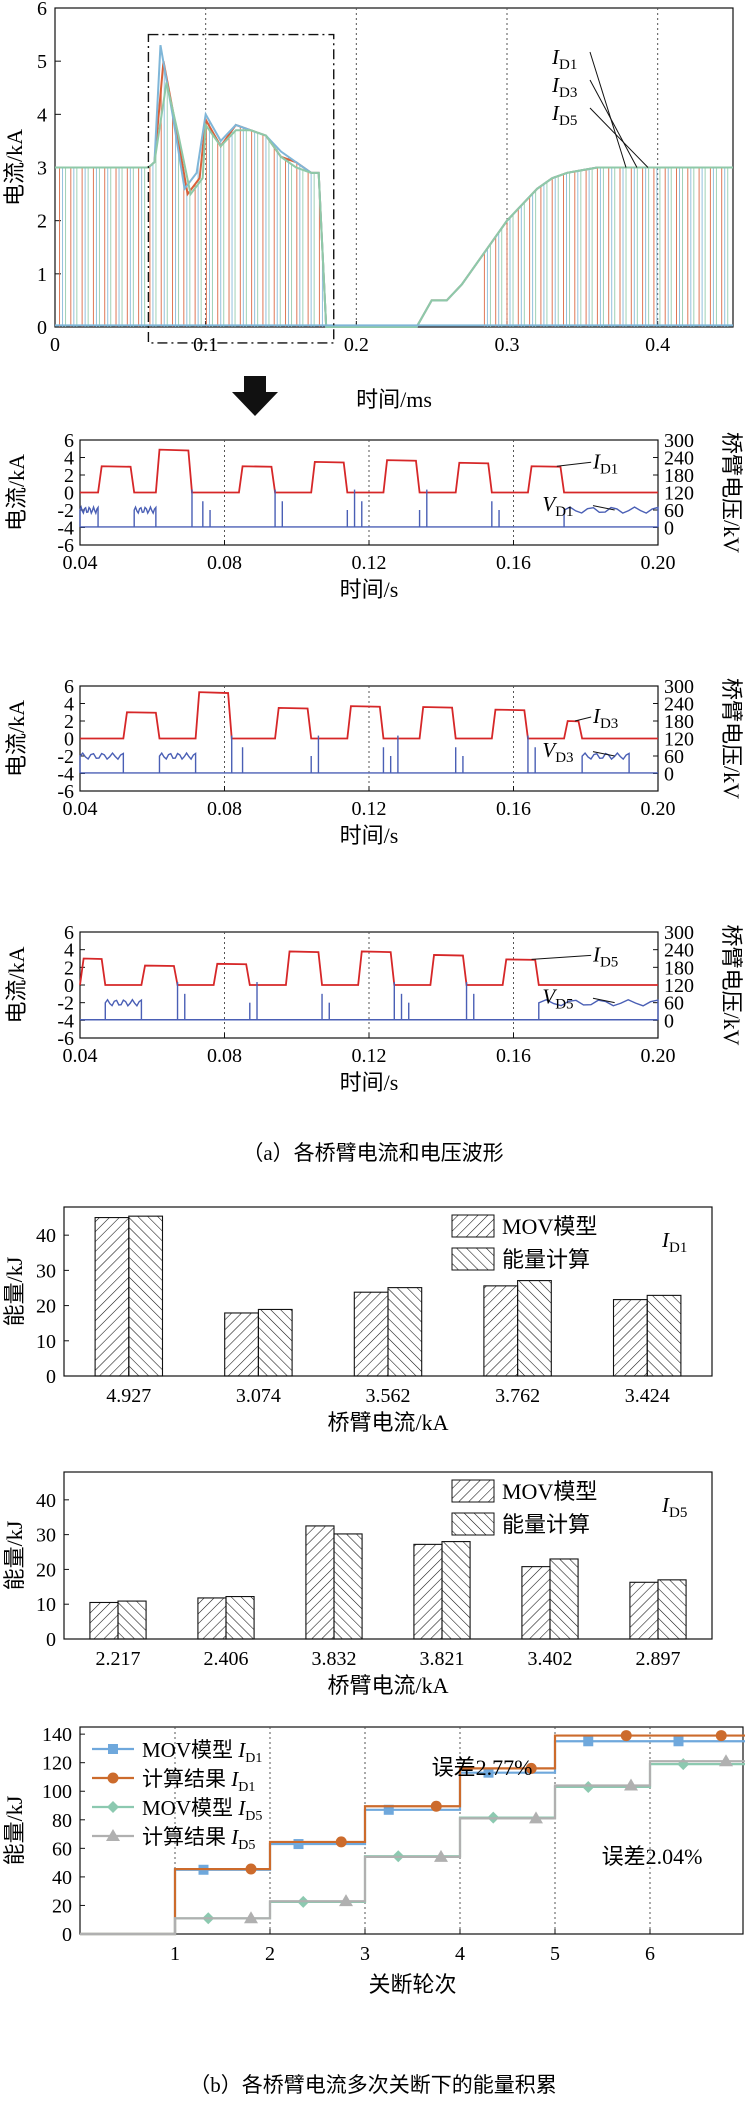  What do you see at coordinates (198, 1781) in the screenshot?
I see `legend-label: 计算结果 ID1` at bounding box center [198, 1781].